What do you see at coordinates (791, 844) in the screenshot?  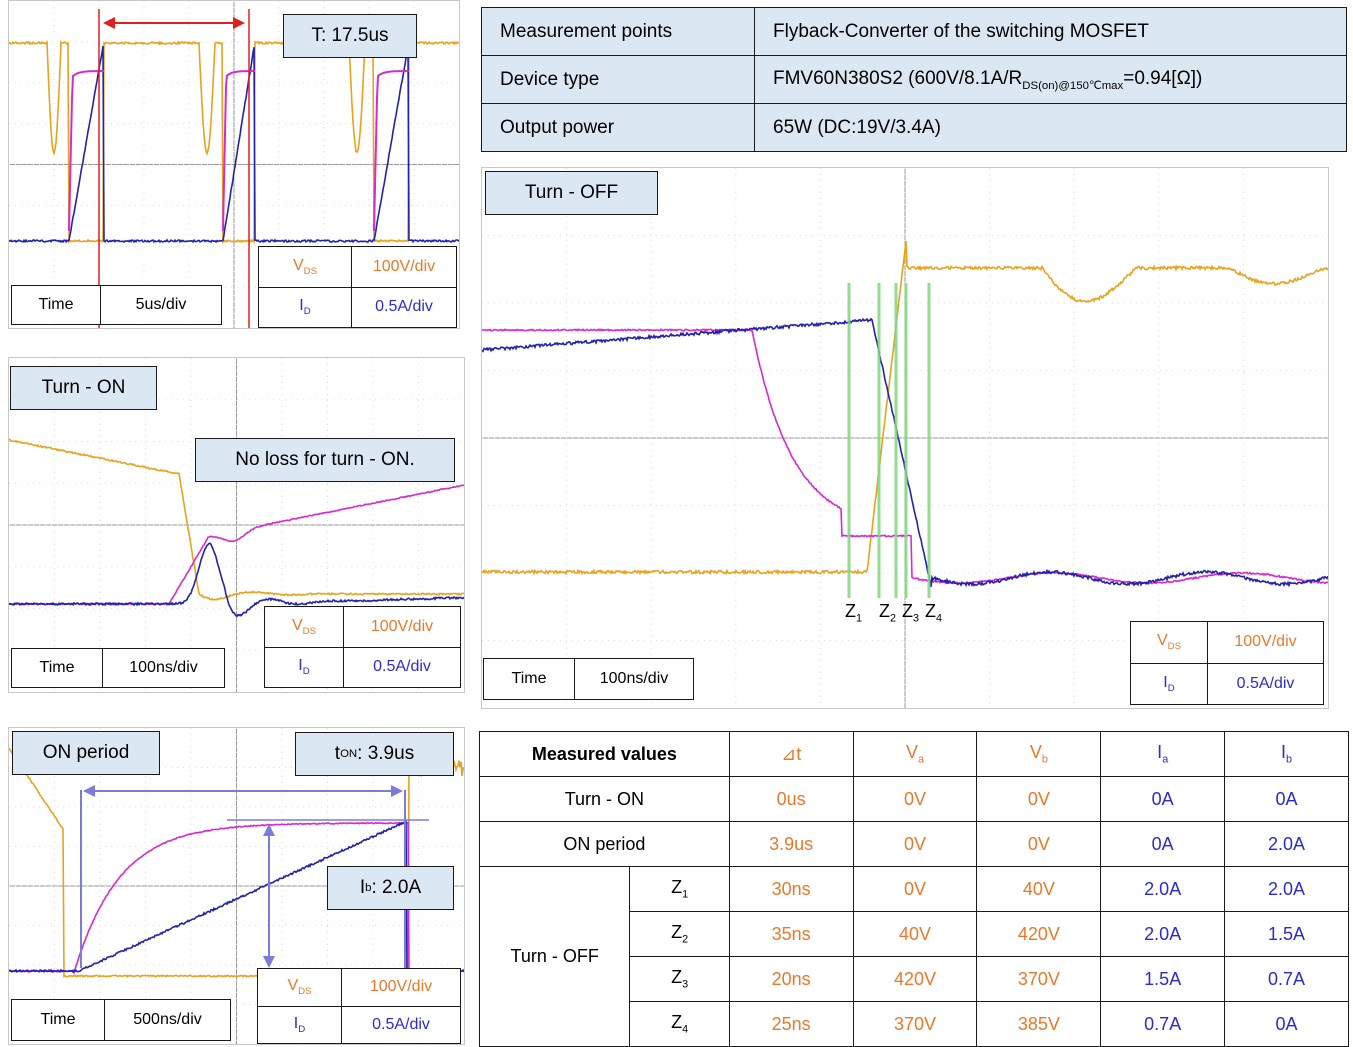 I see `cell-dt: 3.9us` at bounding box center [791, 844].